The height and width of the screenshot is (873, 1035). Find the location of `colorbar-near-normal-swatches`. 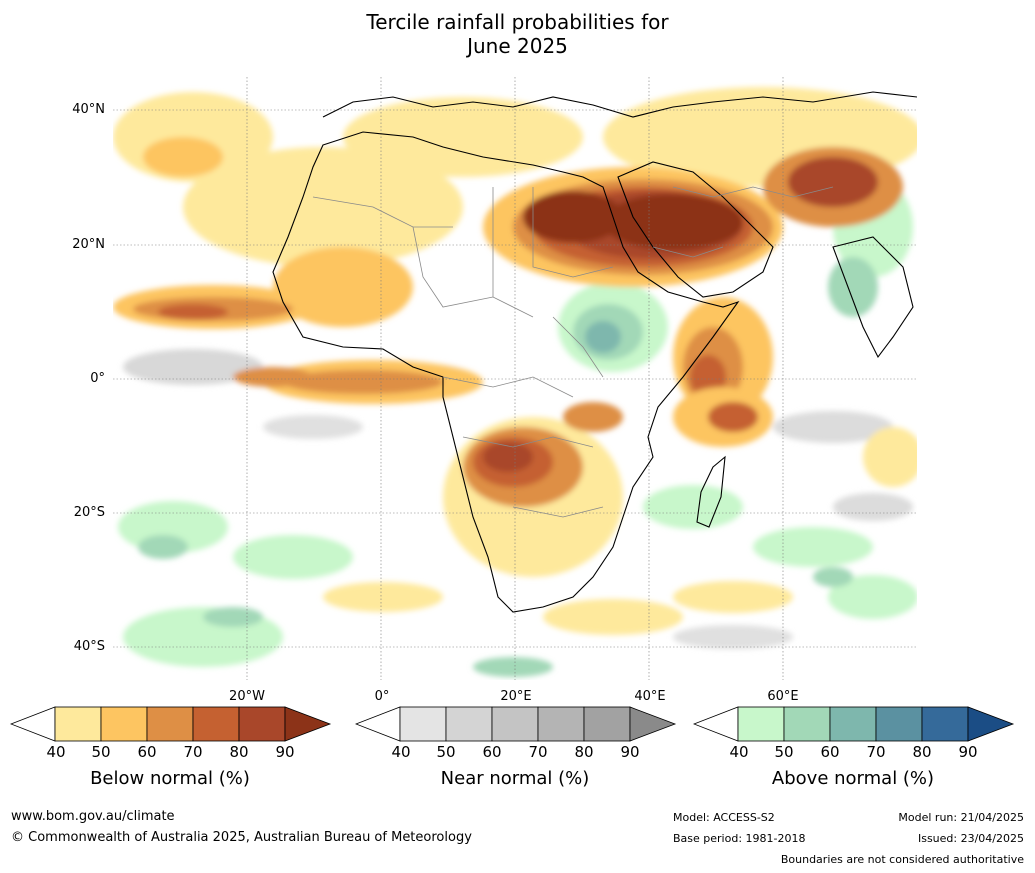

colorbar-near-normal-swatches is located at coordinates (515, 724).